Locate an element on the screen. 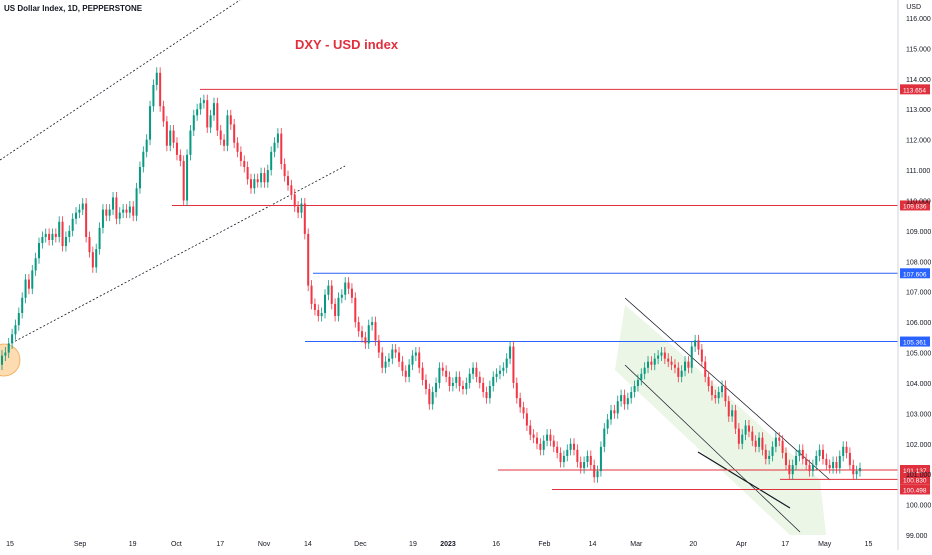 The image size is (932, 555). x-tick-label: 16 is located at coordinates (496, 544).